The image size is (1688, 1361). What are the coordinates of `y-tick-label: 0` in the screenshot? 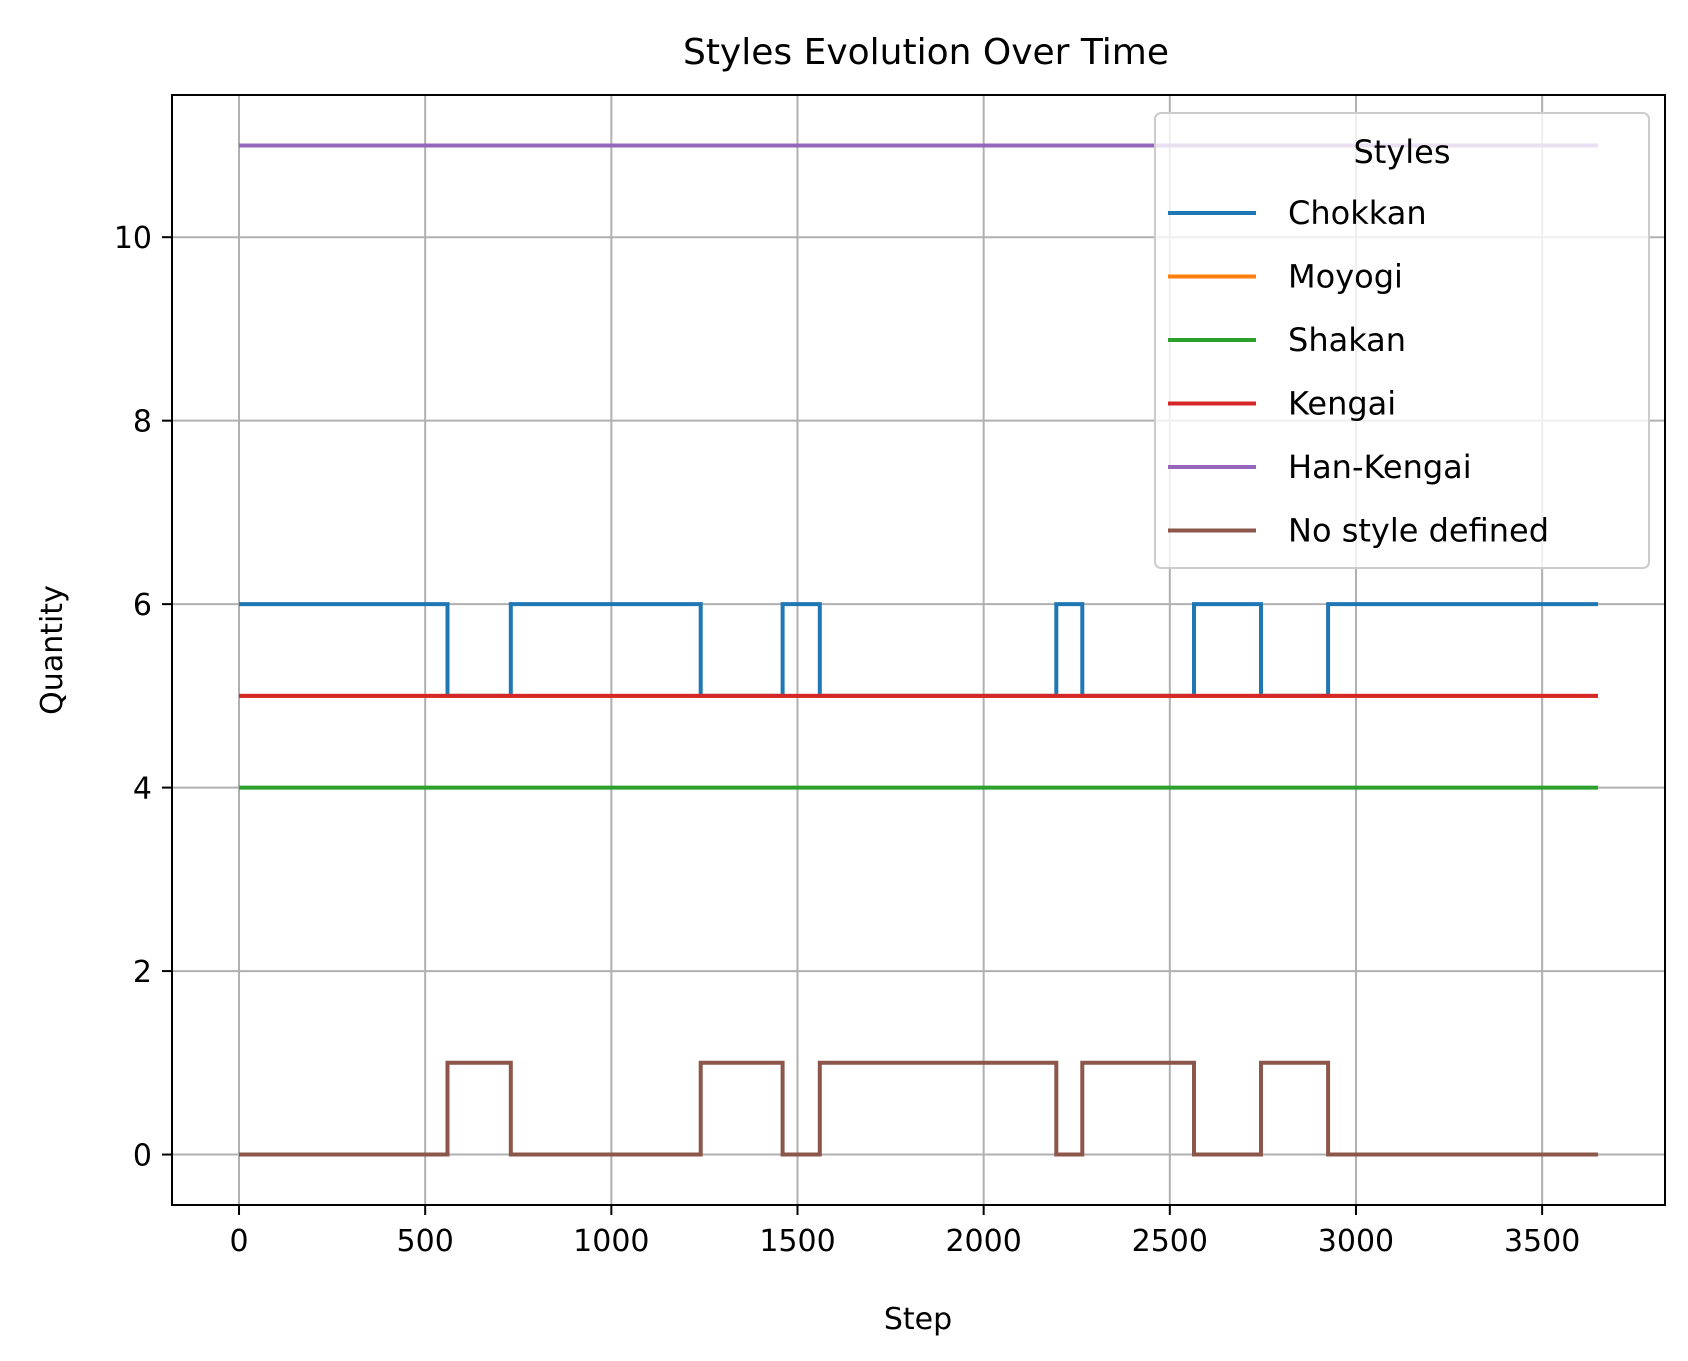 It's located at (142, 1156).